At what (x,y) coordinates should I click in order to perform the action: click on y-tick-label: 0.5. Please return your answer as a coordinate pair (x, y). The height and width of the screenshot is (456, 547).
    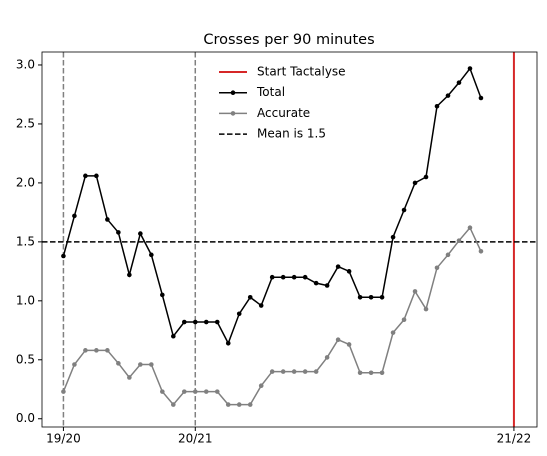
    Looking at the image, I should click on (25, 359).